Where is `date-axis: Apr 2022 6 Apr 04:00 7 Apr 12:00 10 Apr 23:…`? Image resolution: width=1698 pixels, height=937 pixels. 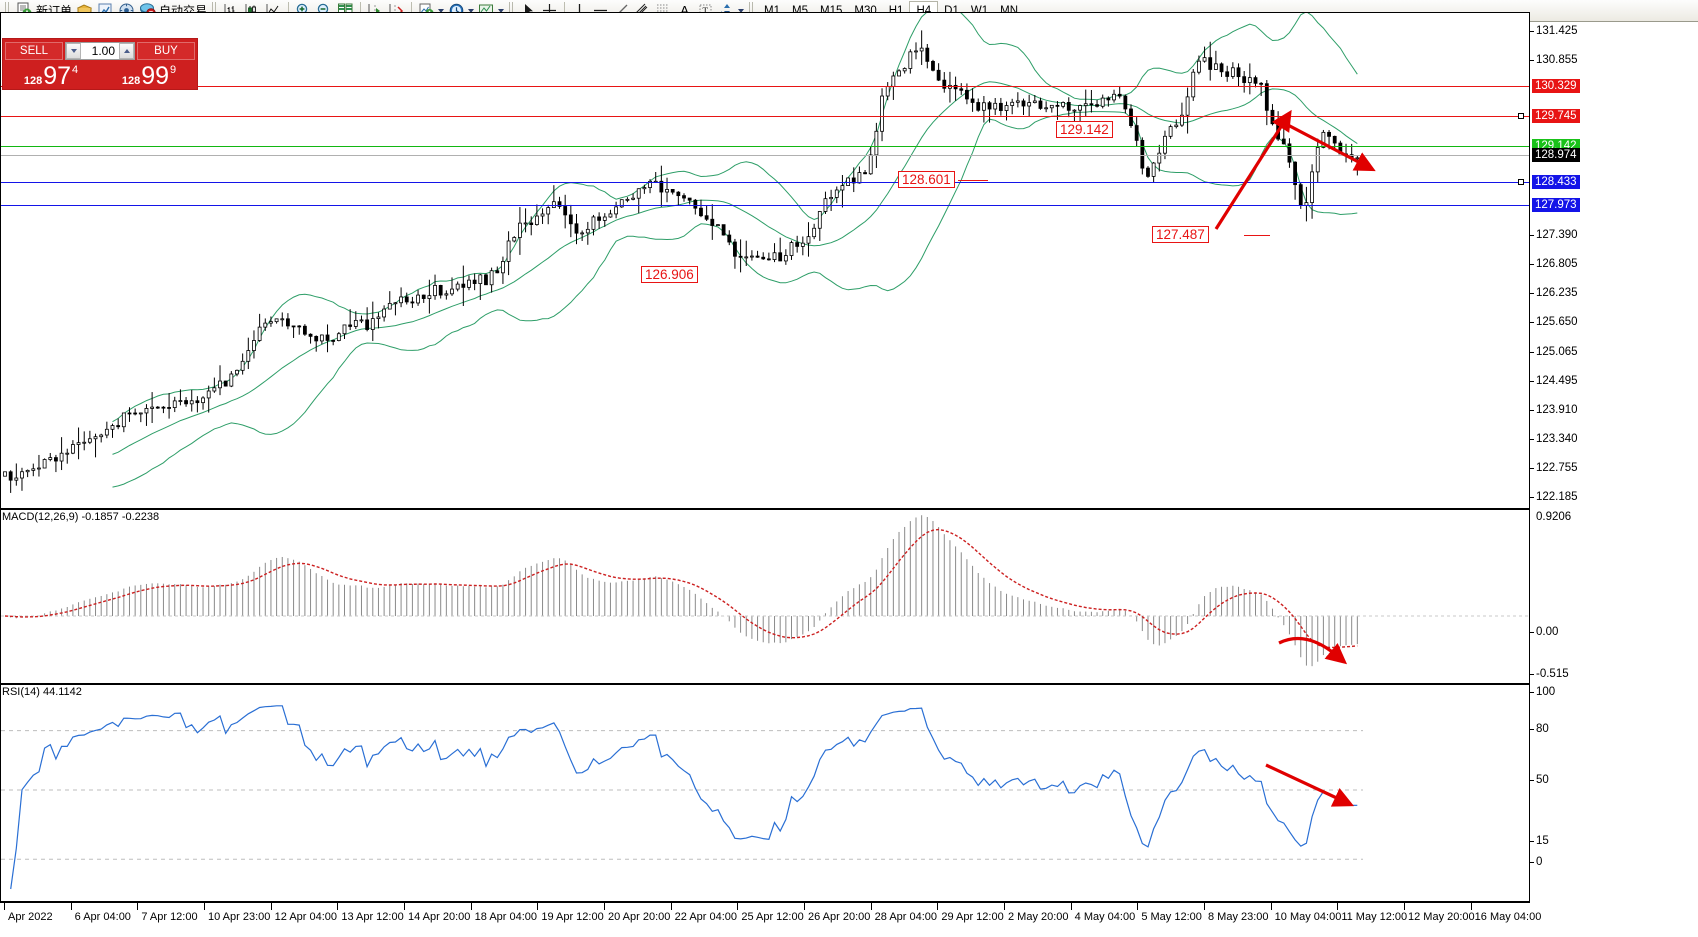 date-axis: Apr 2022 6 Apr 04:00 7 Apr 12:00 10 Apr 23:… is located at coordinates (770, 919).